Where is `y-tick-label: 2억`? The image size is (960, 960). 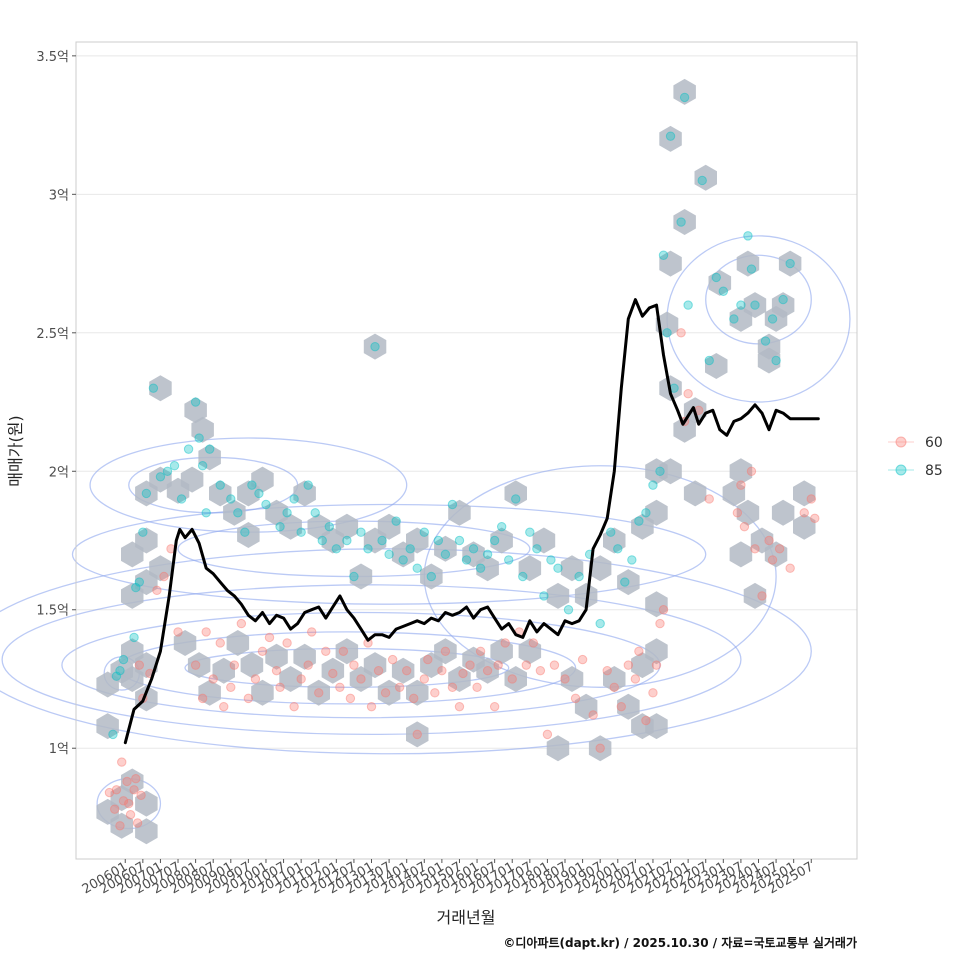 y-tick-label: 2억 is located at coordinates (59, 472).